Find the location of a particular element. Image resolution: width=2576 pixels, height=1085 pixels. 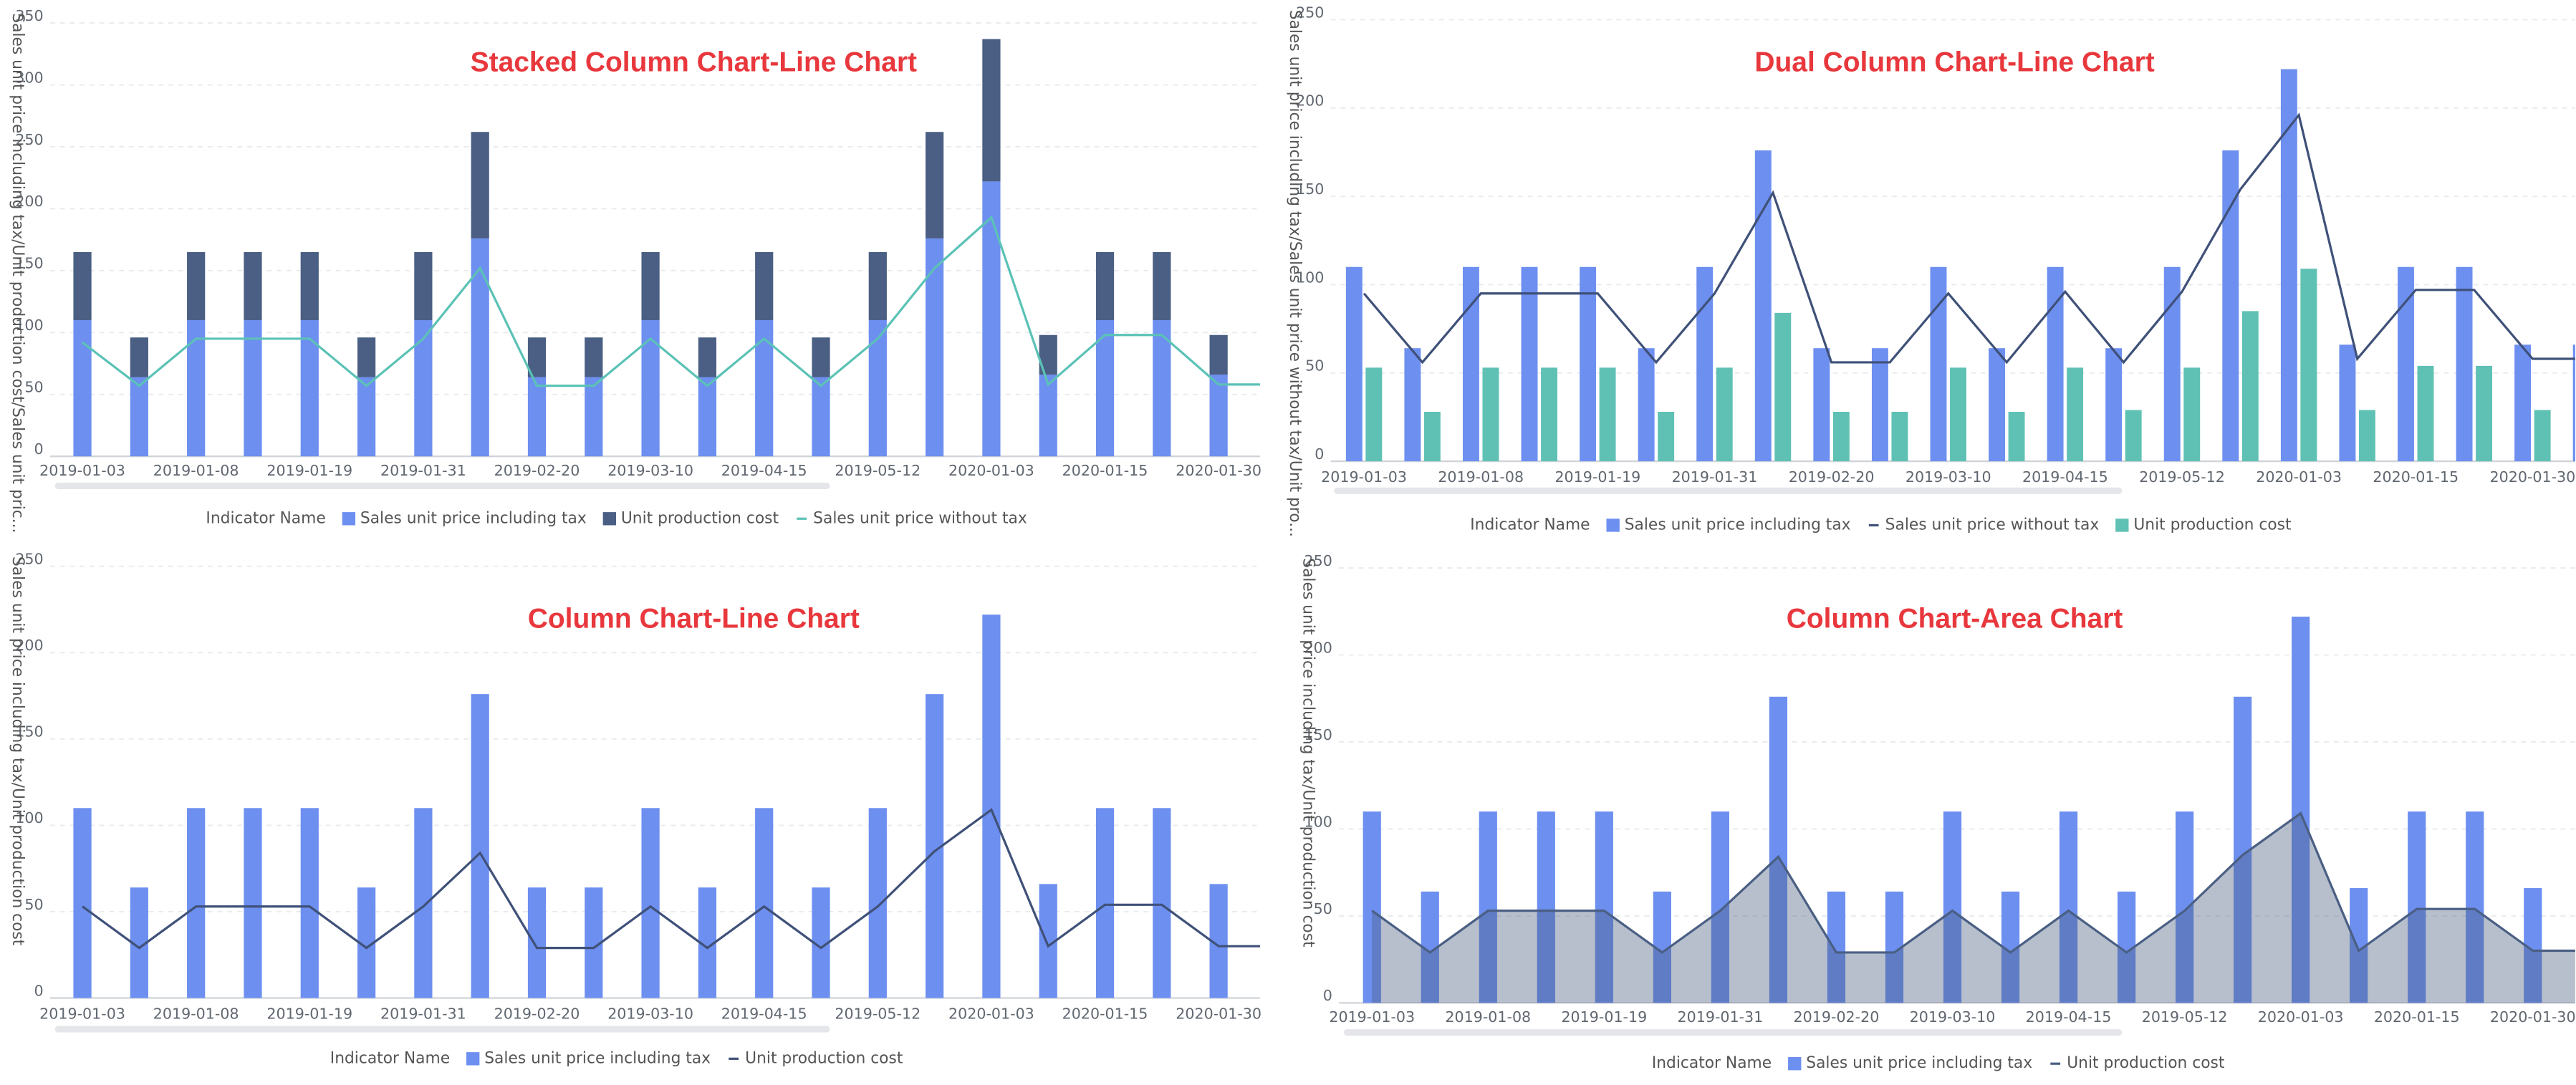

legend-label: Sales unit price including tax is located at coordinates (474, 518).